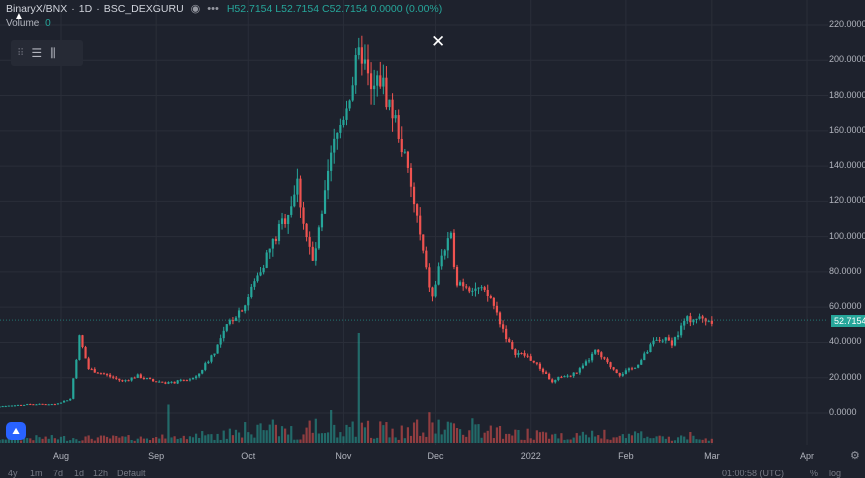 The image size is (865, 478). Describe the element at coordinates (131, 474) in the screenshot. I see `default-button: Default` at that location.